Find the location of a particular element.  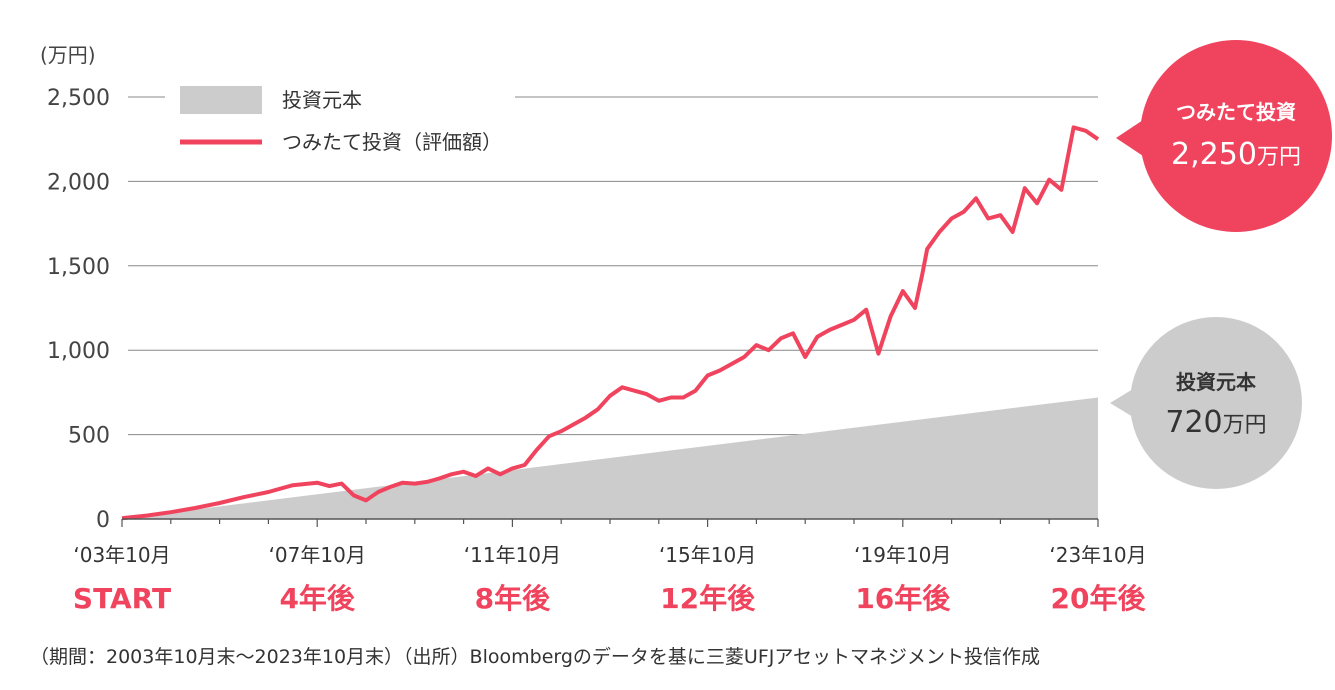

valuation-callout-value: 2,250万円 is located at coordinates (1236, 154).